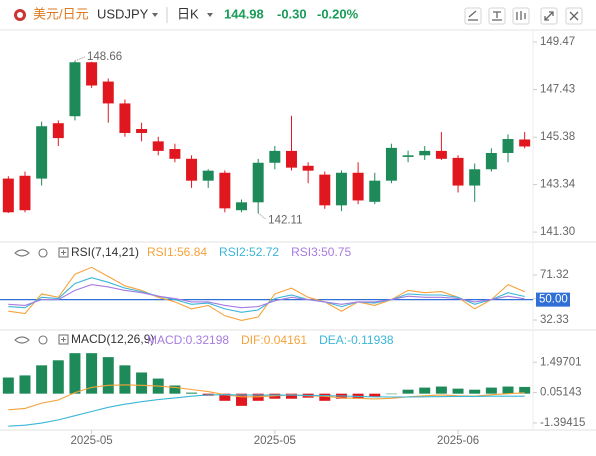  I want to click on y-tick-label: 147.43, so click(557, 89).